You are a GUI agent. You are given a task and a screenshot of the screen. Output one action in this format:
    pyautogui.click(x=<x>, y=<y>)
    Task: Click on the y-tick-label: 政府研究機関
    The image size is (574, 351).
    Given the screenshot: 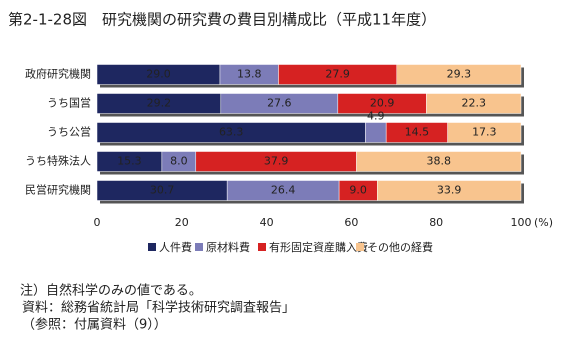 What is the action you would take?
    pyautogui.click(x=58, y=74)
    